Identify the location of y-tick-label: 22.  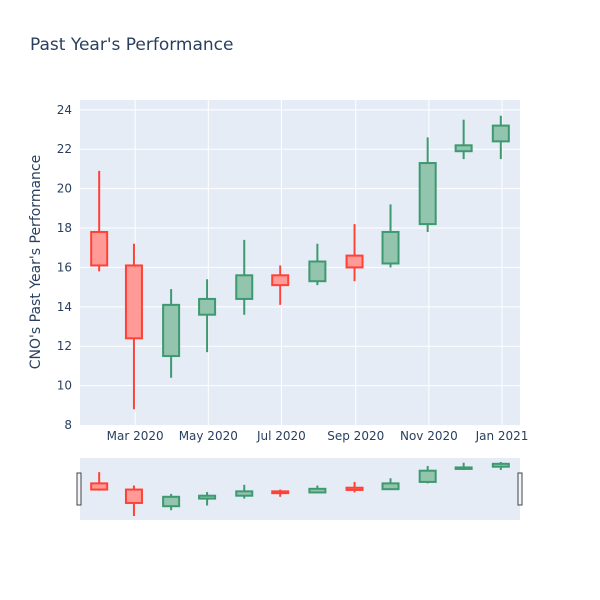
(64, 149).